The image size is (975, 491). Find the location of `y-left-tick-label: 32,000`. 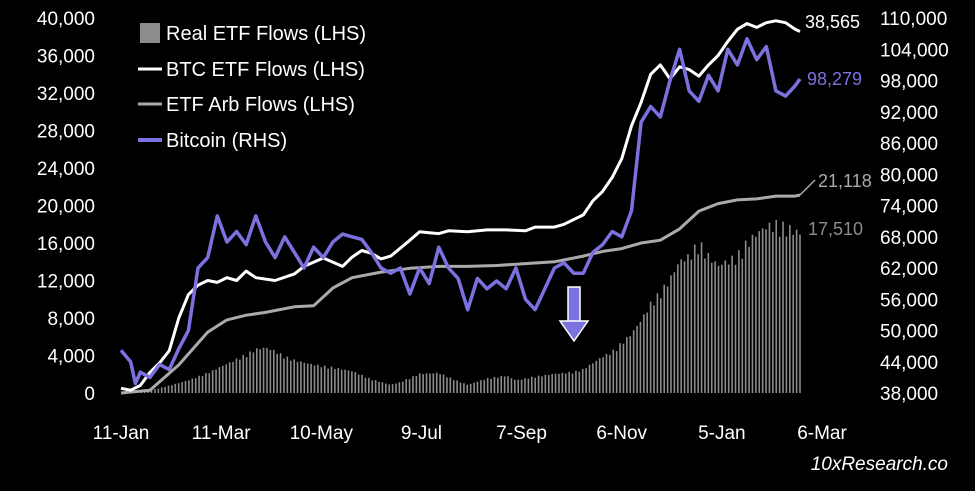

y-left-tick-label: 32,000 is located at coordinates (66, 94).